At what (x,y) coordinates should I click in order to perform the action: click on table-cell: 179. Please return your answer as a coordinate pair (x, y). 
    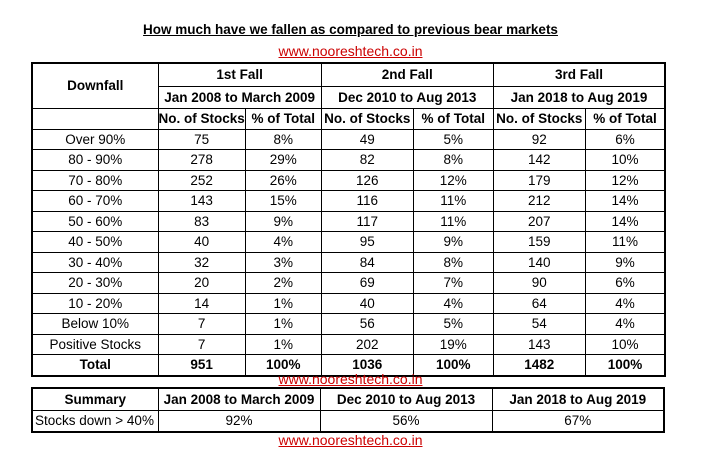
    Looking at the image, I should click on (539, 180).